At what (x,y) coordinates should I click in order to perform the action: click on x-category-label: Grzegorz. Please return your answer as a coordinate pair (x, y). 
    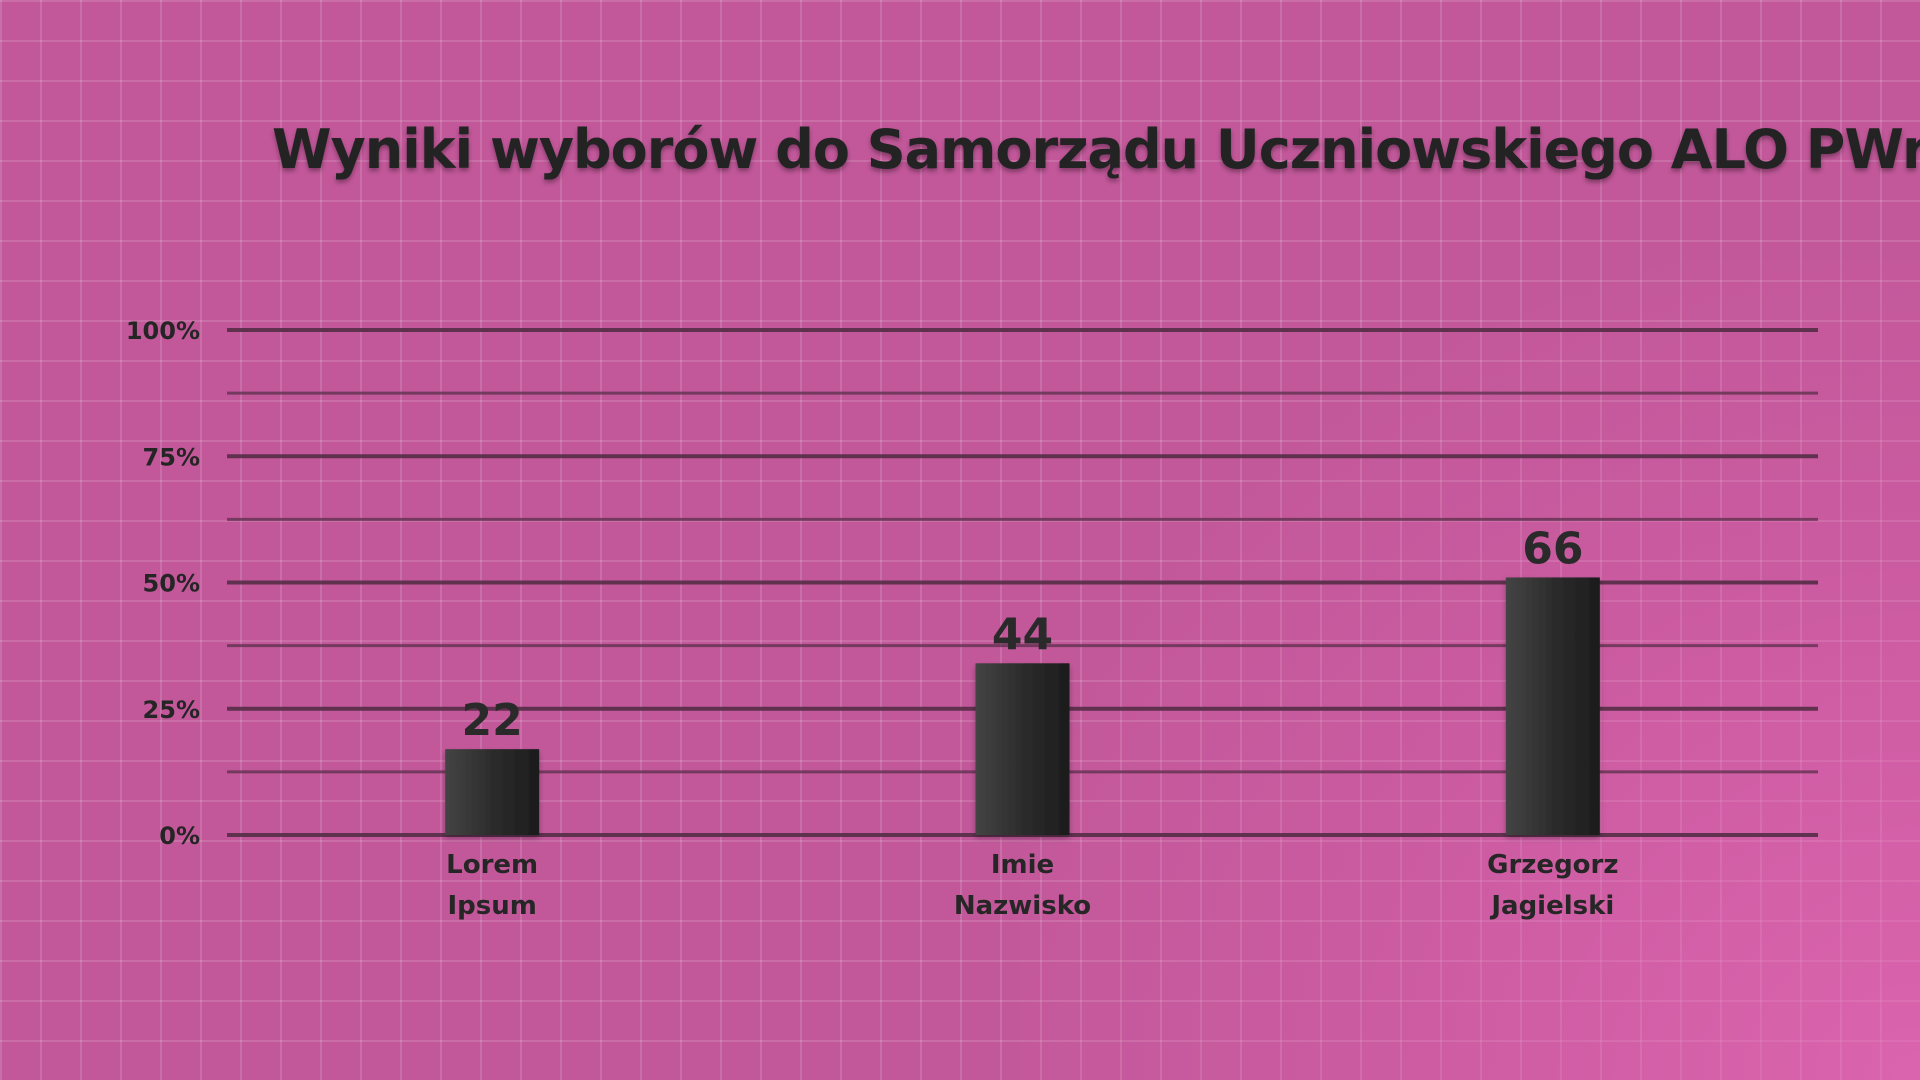
    Looking at the image, I should click on (1552, 865).